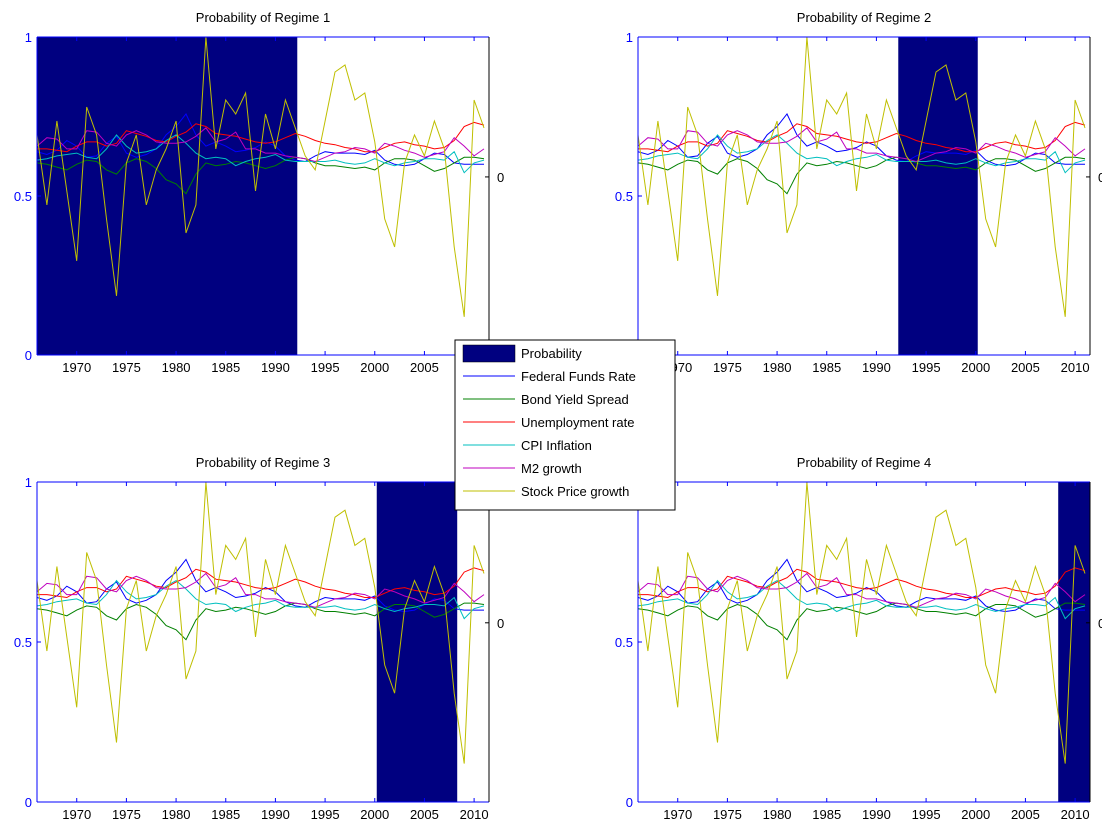  What do you see at coordinates (577, 422) in the screenshot?
I see `legend-label-unemployment-rate: Unemployment rate` at bounding box center [577, 422].